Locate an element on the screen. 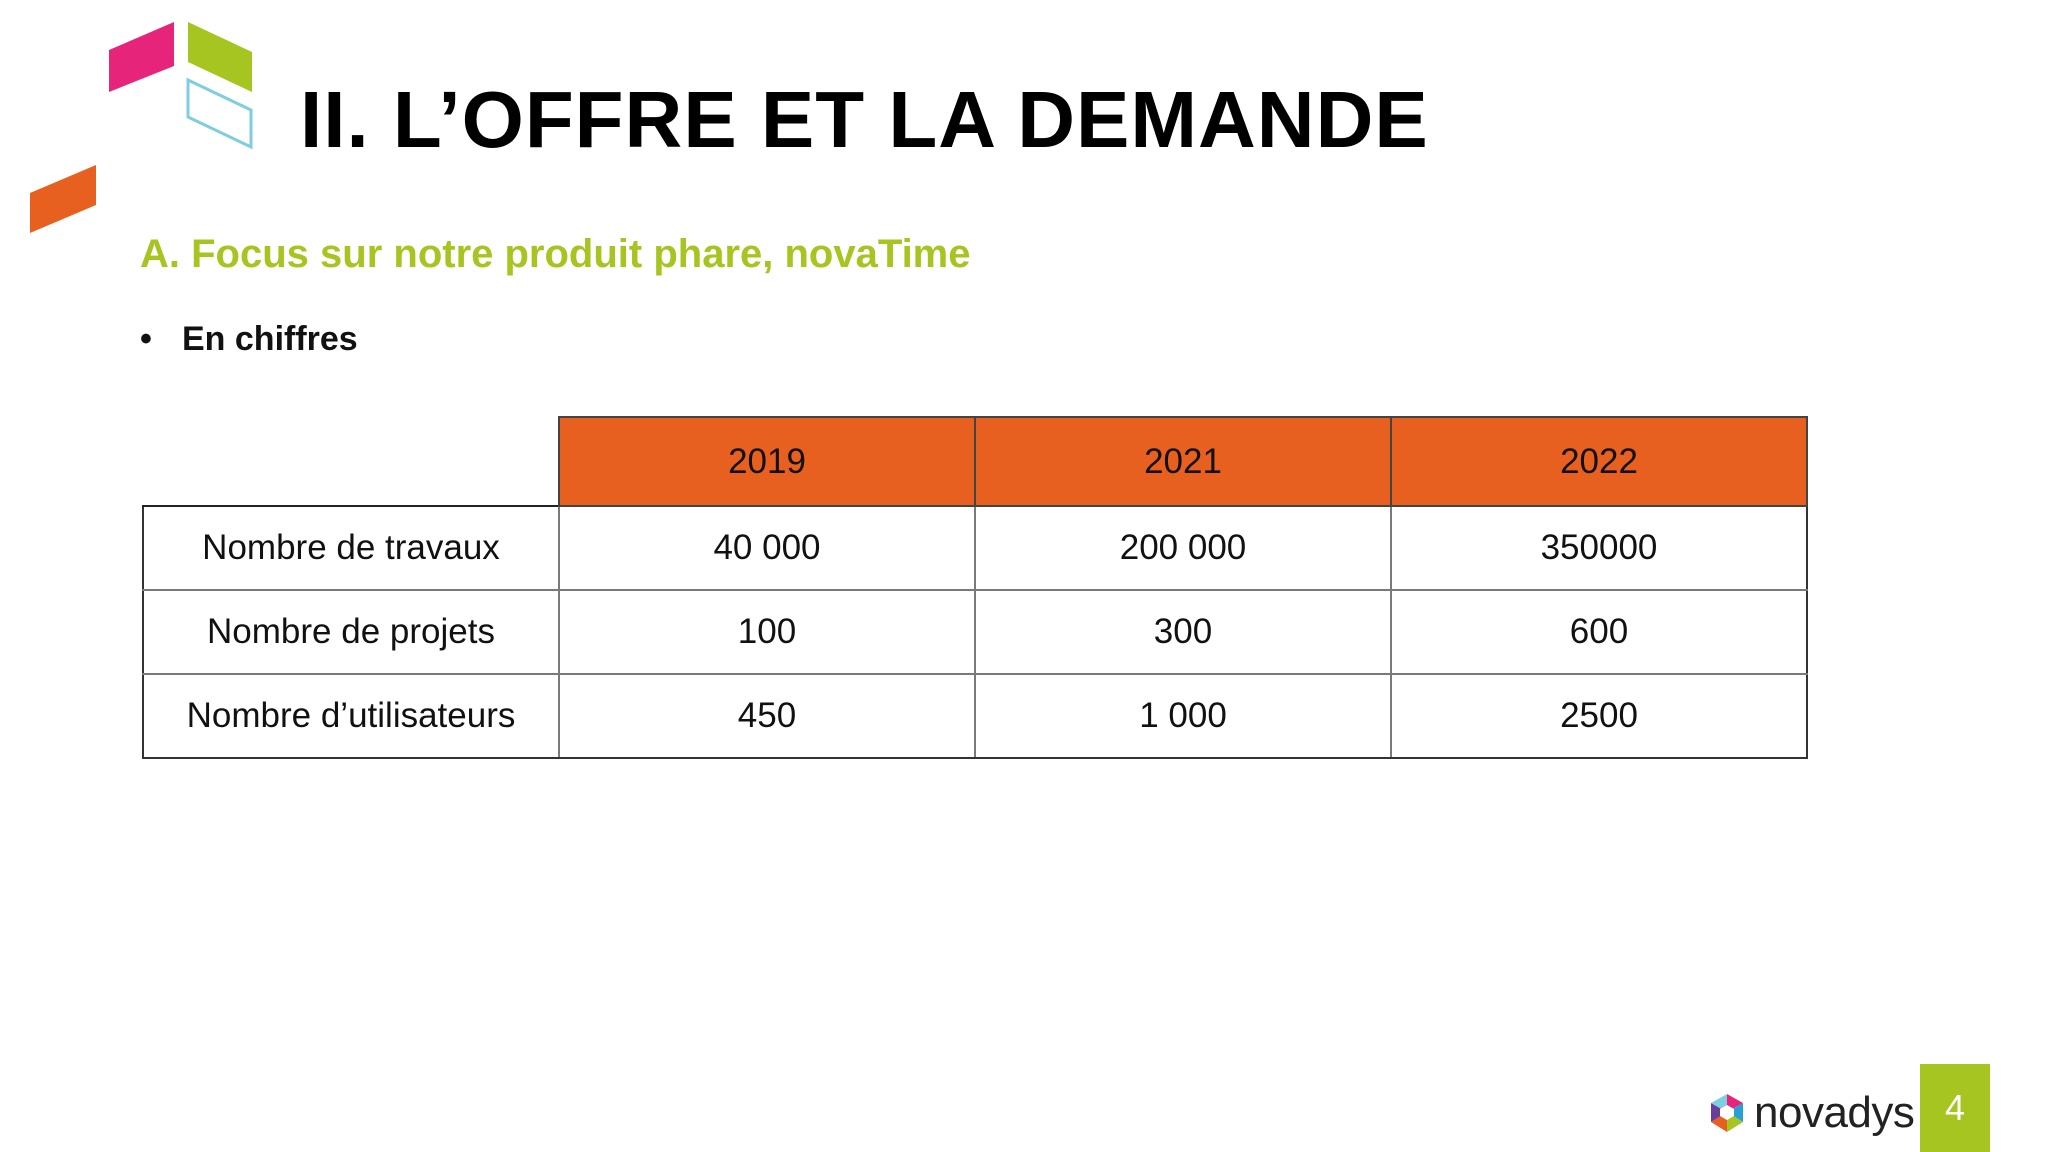 Image resolution: width=2048 pixels, height=1152 pixels. slide-title: II. L’OFFRE ET LA DEMANDE is located at coordinates (864, 119).